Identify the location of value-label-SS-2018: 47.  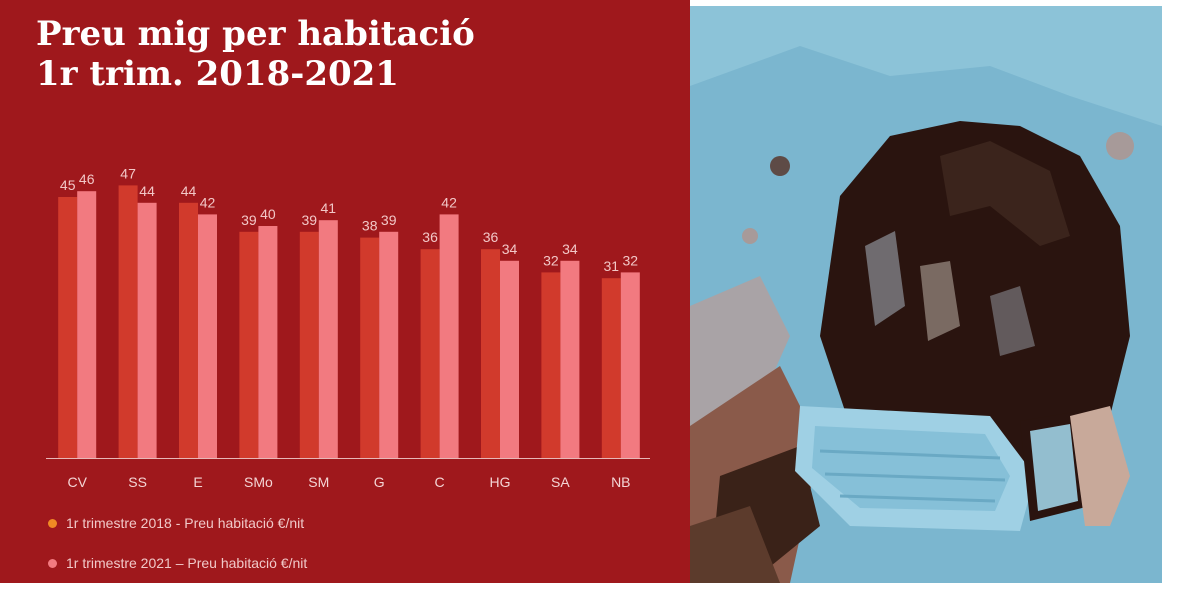
(128, 173).